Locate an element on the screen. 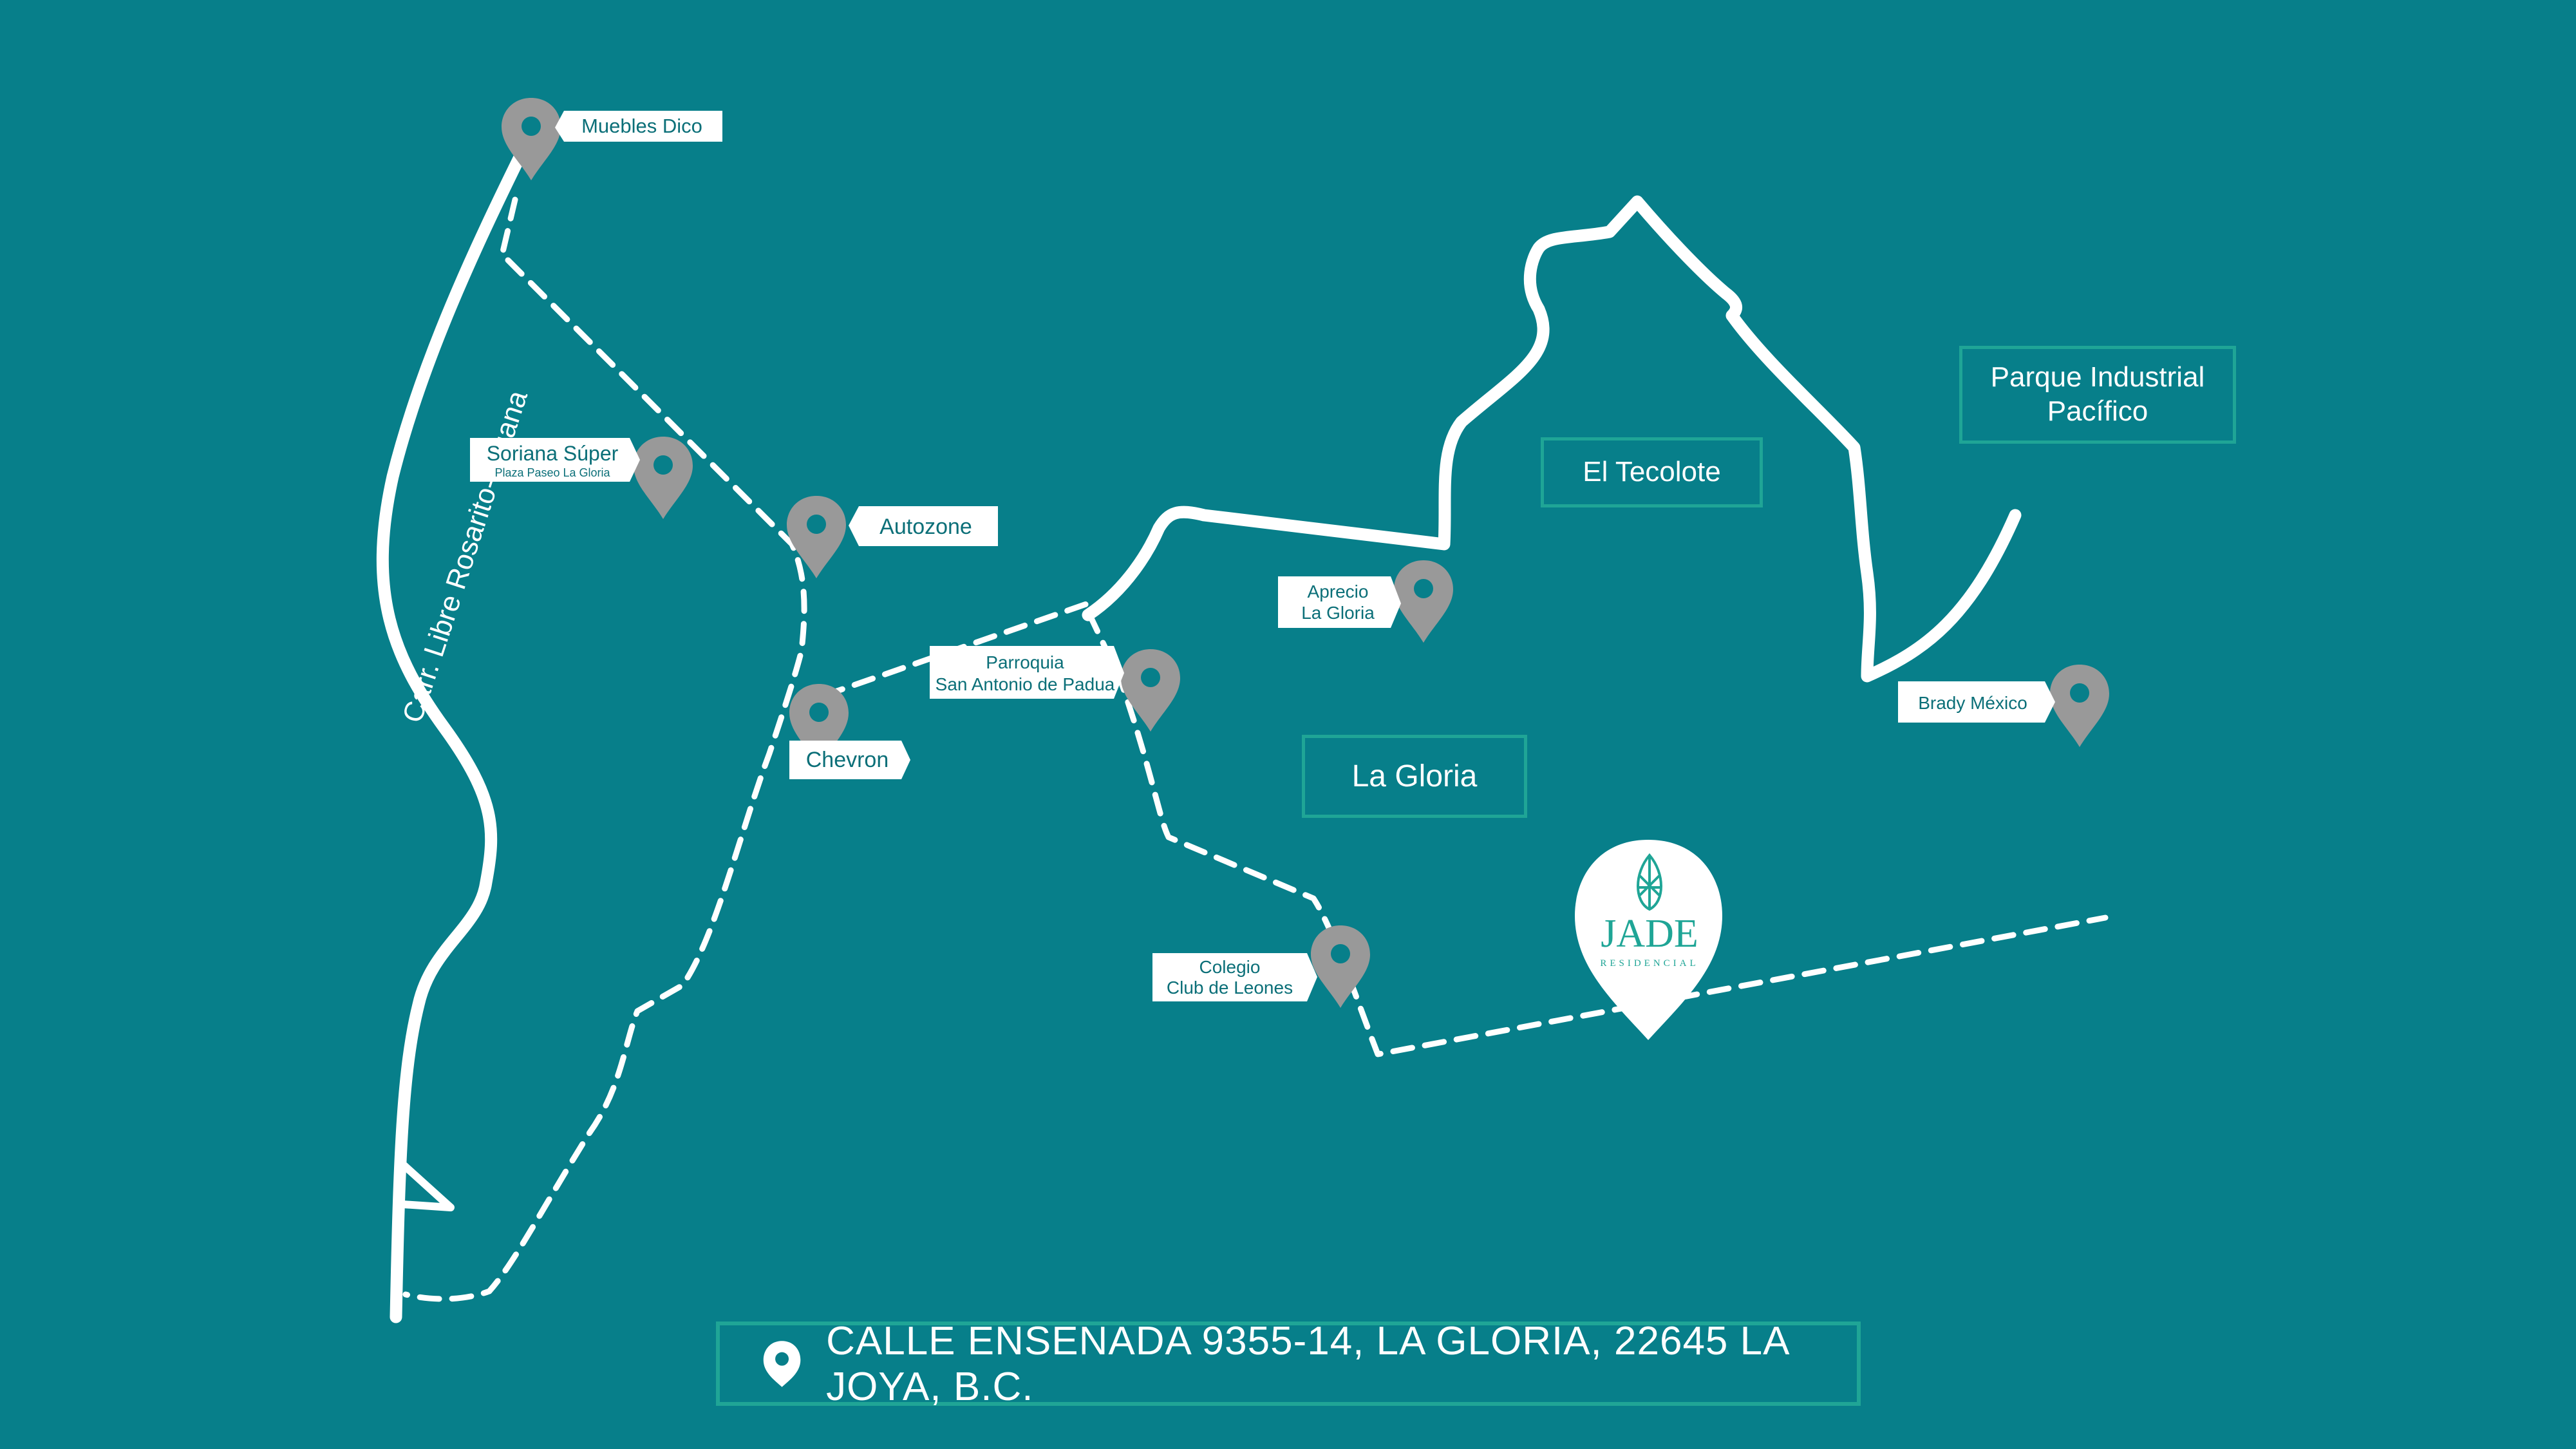 This screenshot has width=2576, height=1449. muebles-dico-label: Muebles Dico is located at coordinates (641, 126).